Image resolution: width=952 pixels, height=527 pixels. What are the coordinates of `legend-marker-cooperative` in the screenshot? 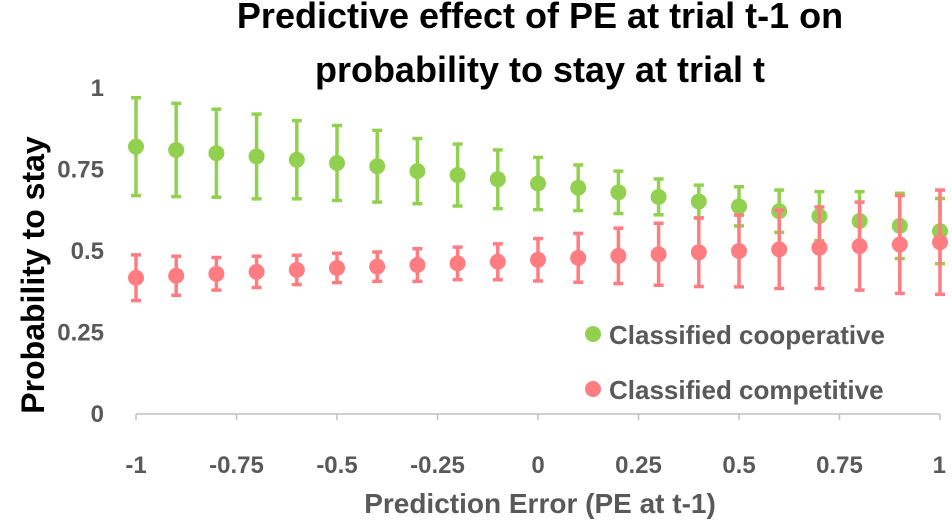 It's located at (593, 334).